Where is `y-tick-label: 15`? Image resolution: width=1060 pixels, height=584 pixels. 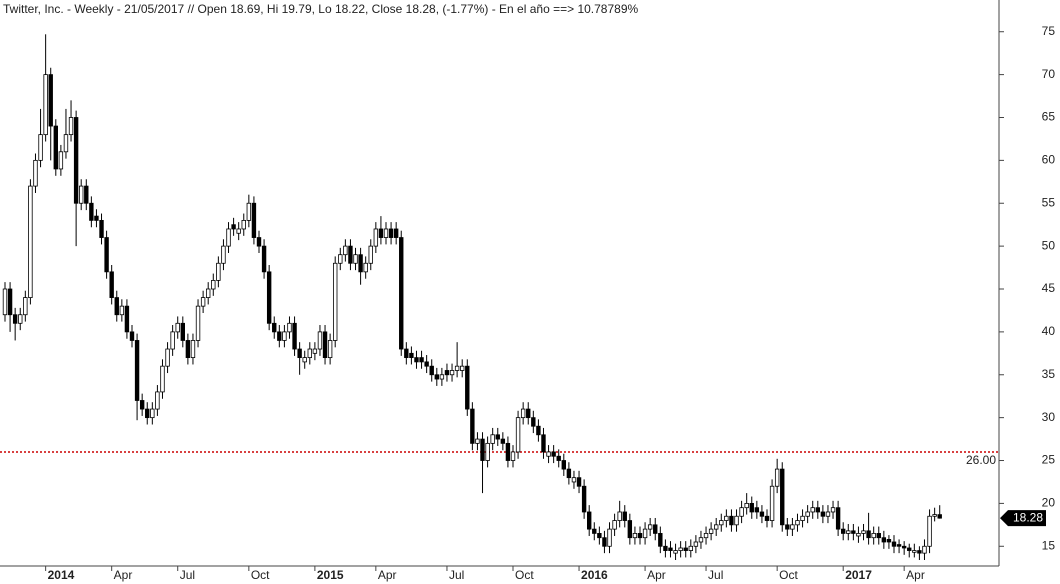 y-tick-label: 15 is located at coordinates (1049, 545).